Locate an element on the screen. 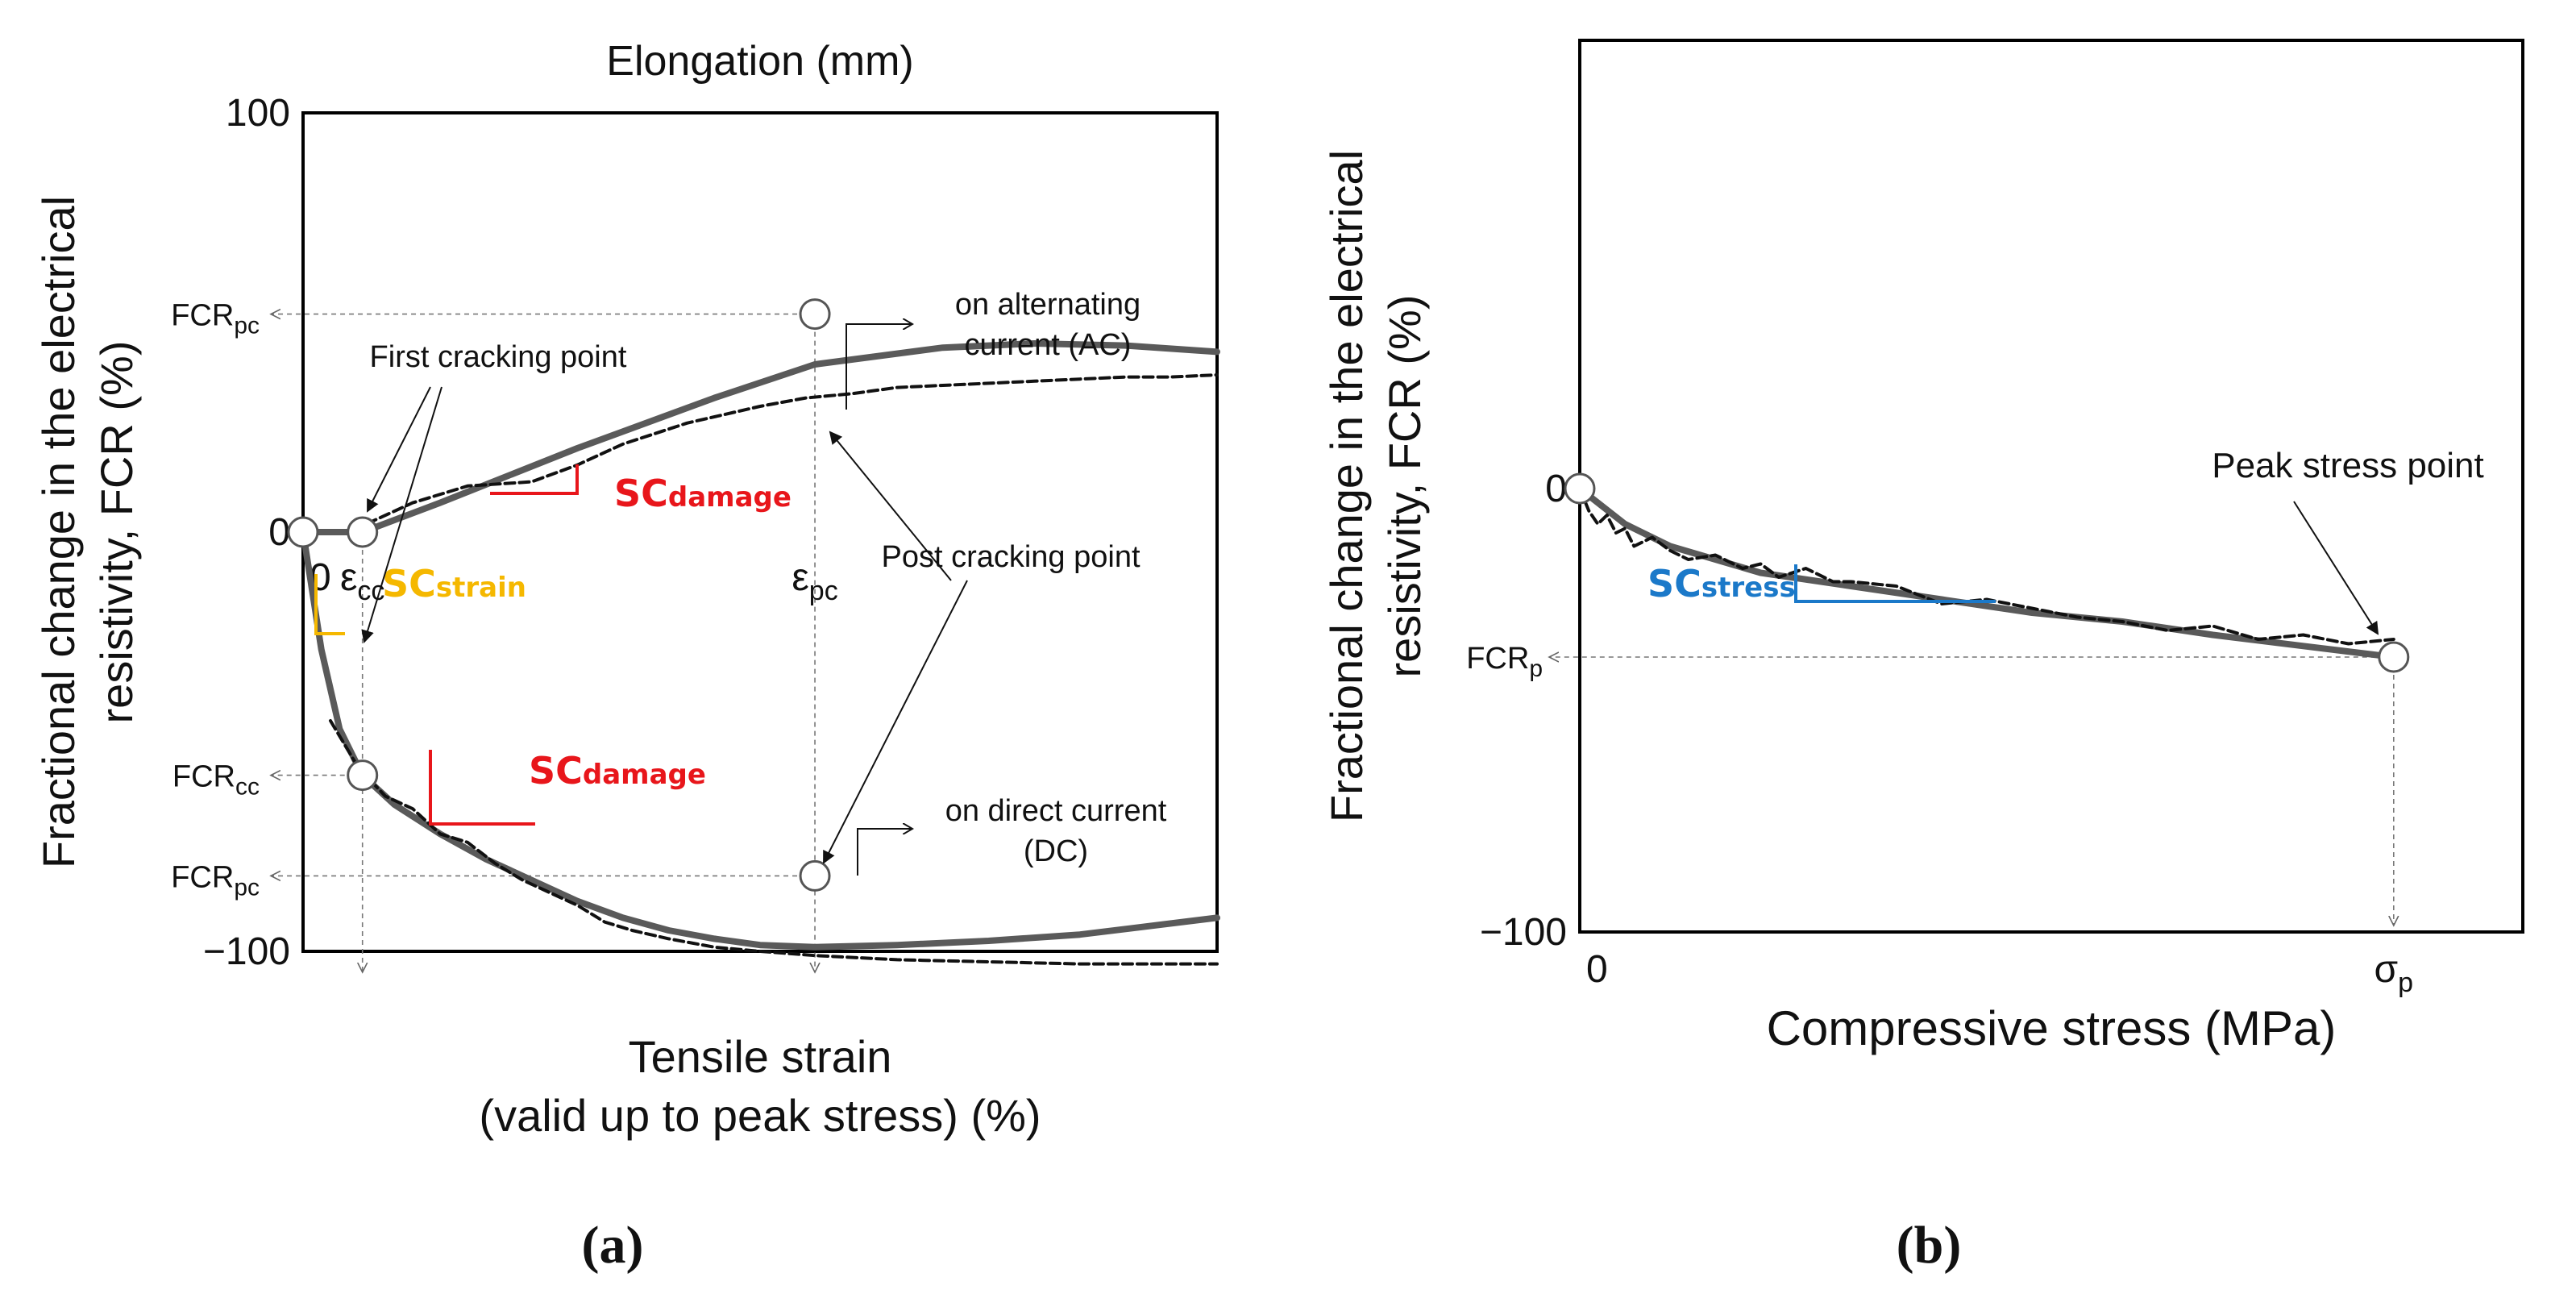 This screenshot has width=2576, height=1298. x-tick-label: σp is located at coordinates (2394, 973).